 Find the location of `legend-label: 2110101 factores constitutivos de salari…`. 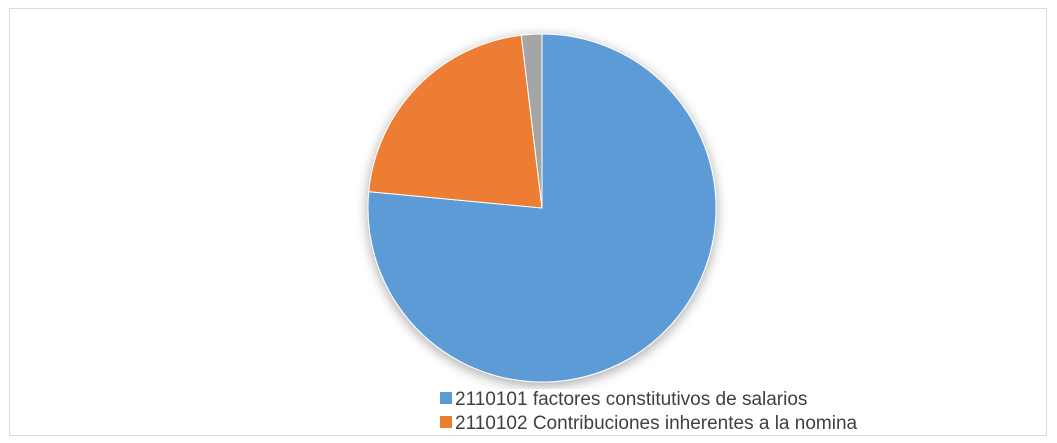

legend-label: 2110101 factores constitutivos de salari… is located at coordinates (631, 399).